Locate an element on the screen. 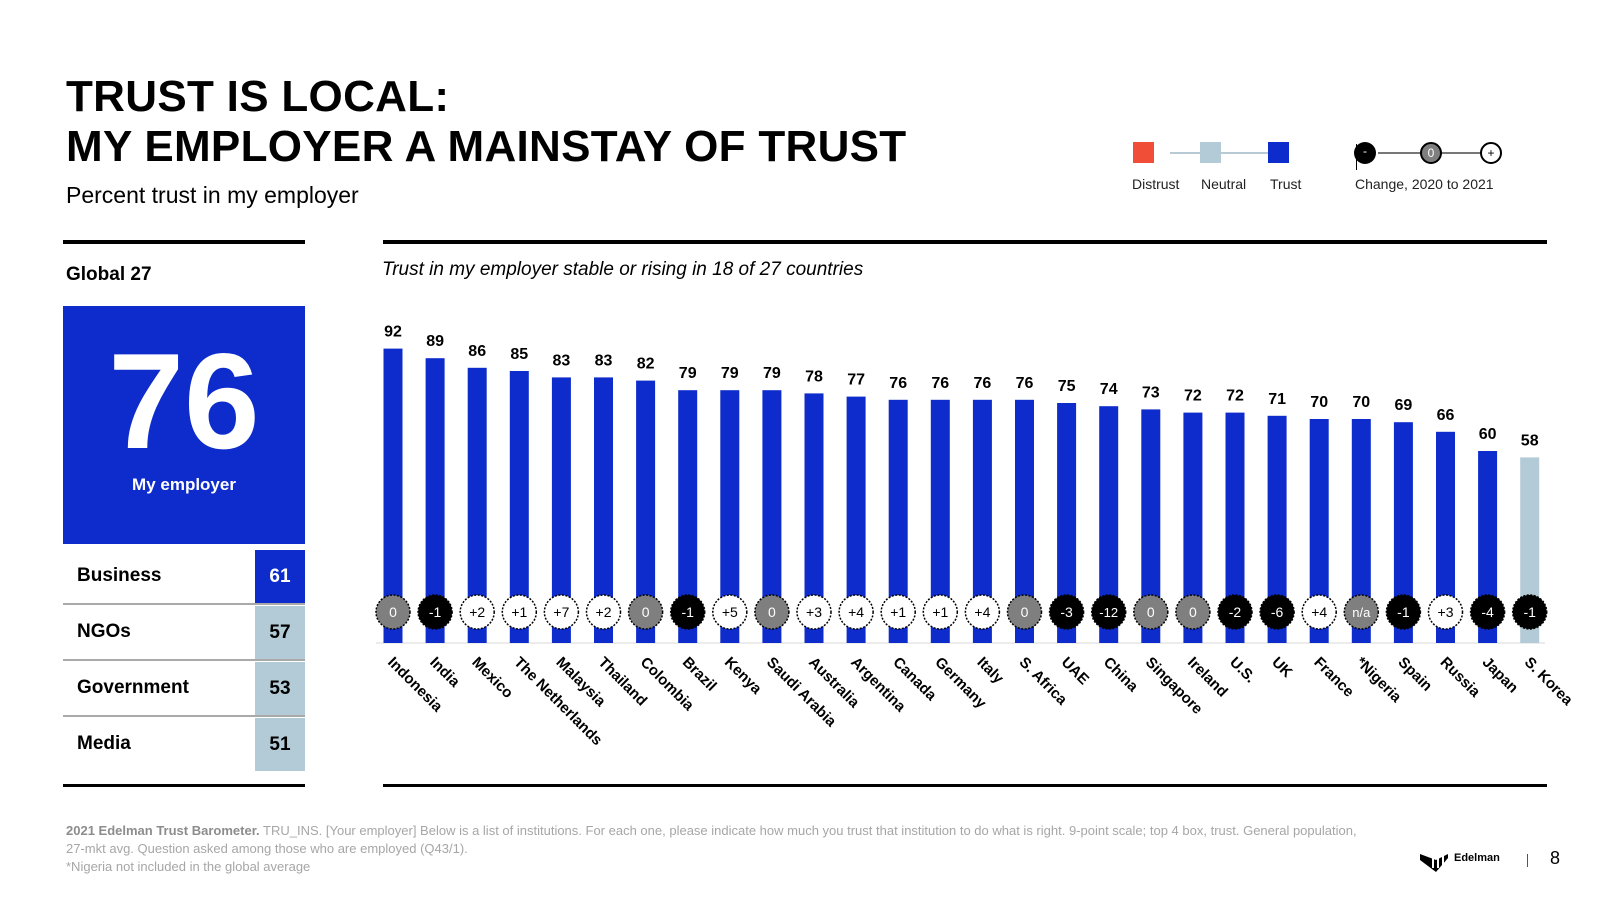  edelman-logo: Edelman is located at coordinates (1463, 858).